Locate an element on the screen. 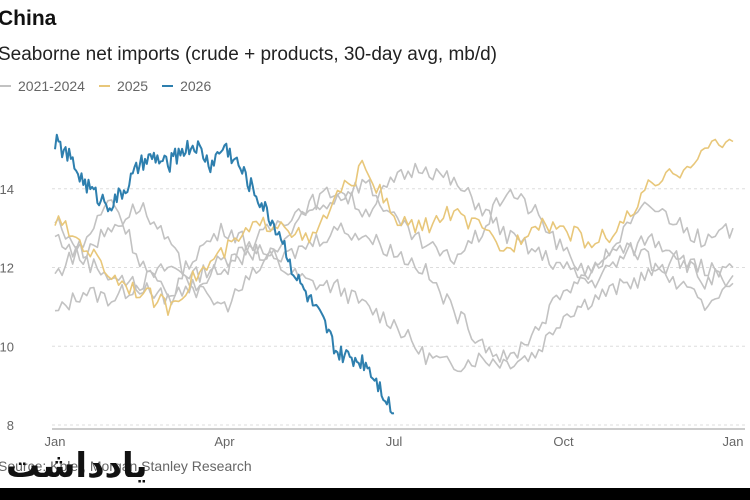 This screenshot has width=750, height=500. x-tick-label: Apr is located at coordinates (224, 441).